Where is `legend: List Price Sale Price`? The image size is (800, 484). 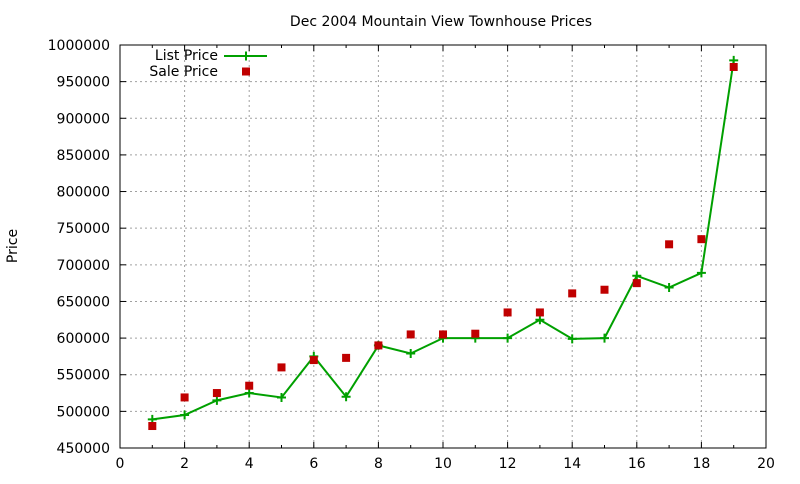 legend: List Price Sale Price is located at coordinates (208, 64).